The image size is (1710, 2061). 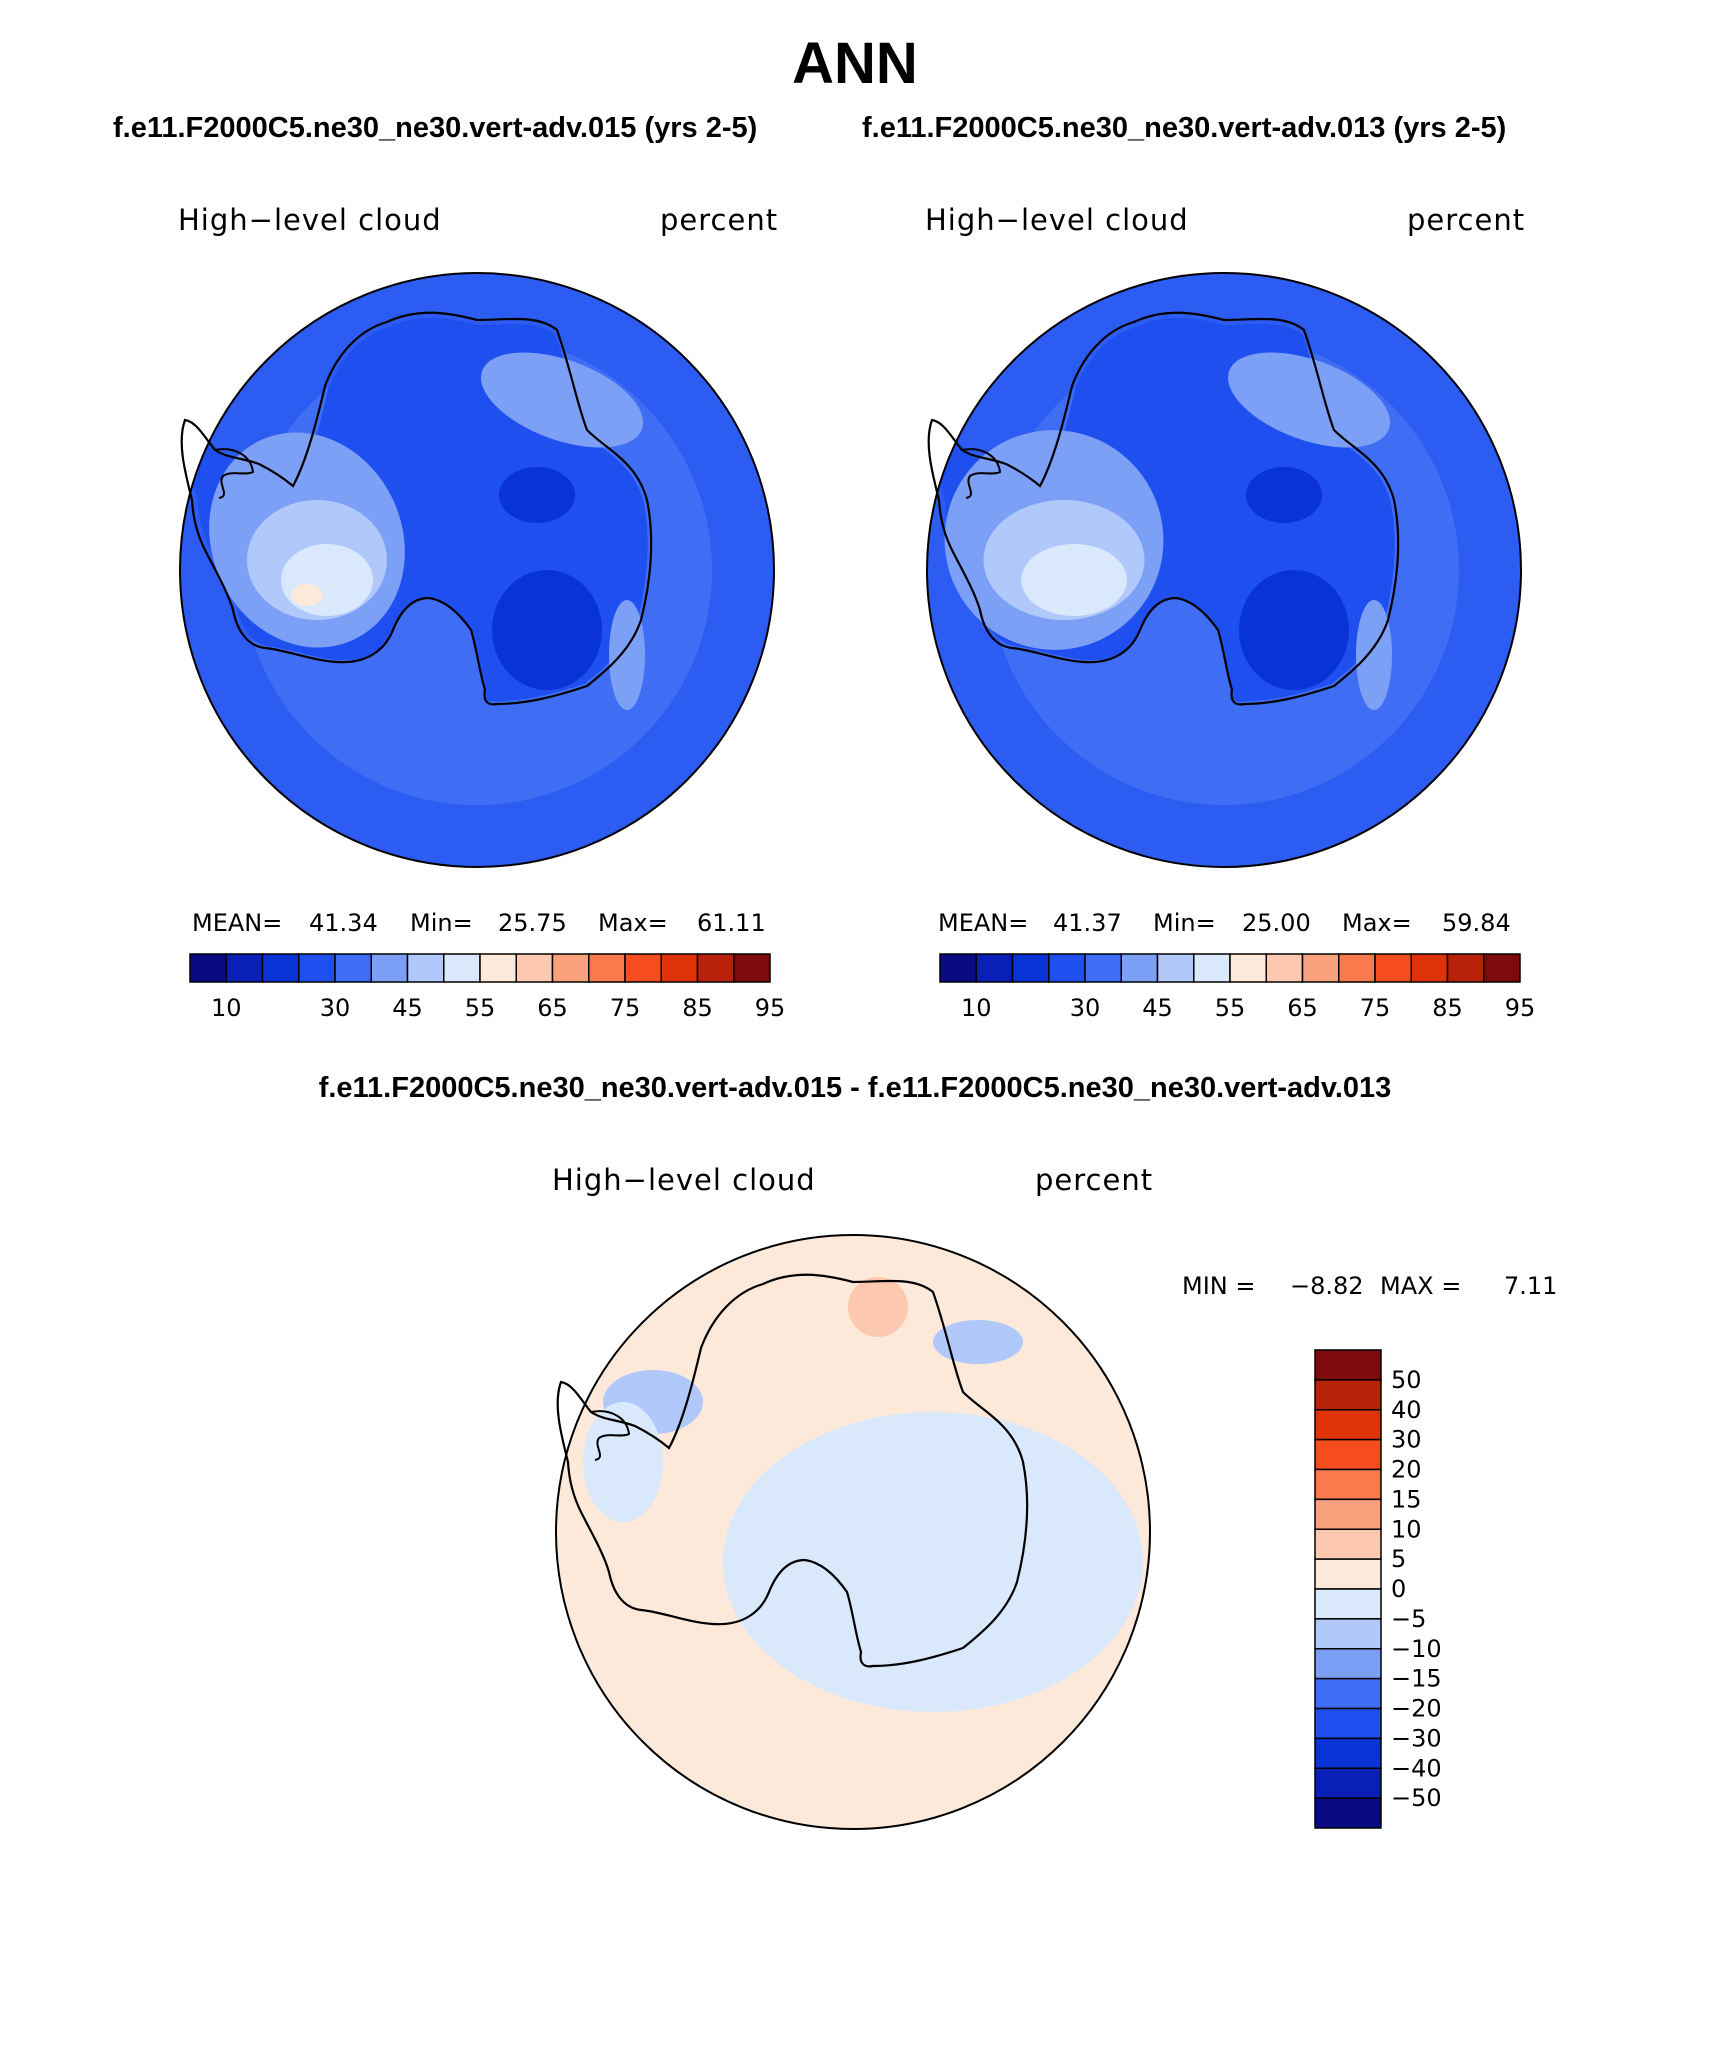 What do you see at coordinates (1374, 655) in the screenshot?
I see `panel-2-field-ross-band` at bounding box center [1374, 655].